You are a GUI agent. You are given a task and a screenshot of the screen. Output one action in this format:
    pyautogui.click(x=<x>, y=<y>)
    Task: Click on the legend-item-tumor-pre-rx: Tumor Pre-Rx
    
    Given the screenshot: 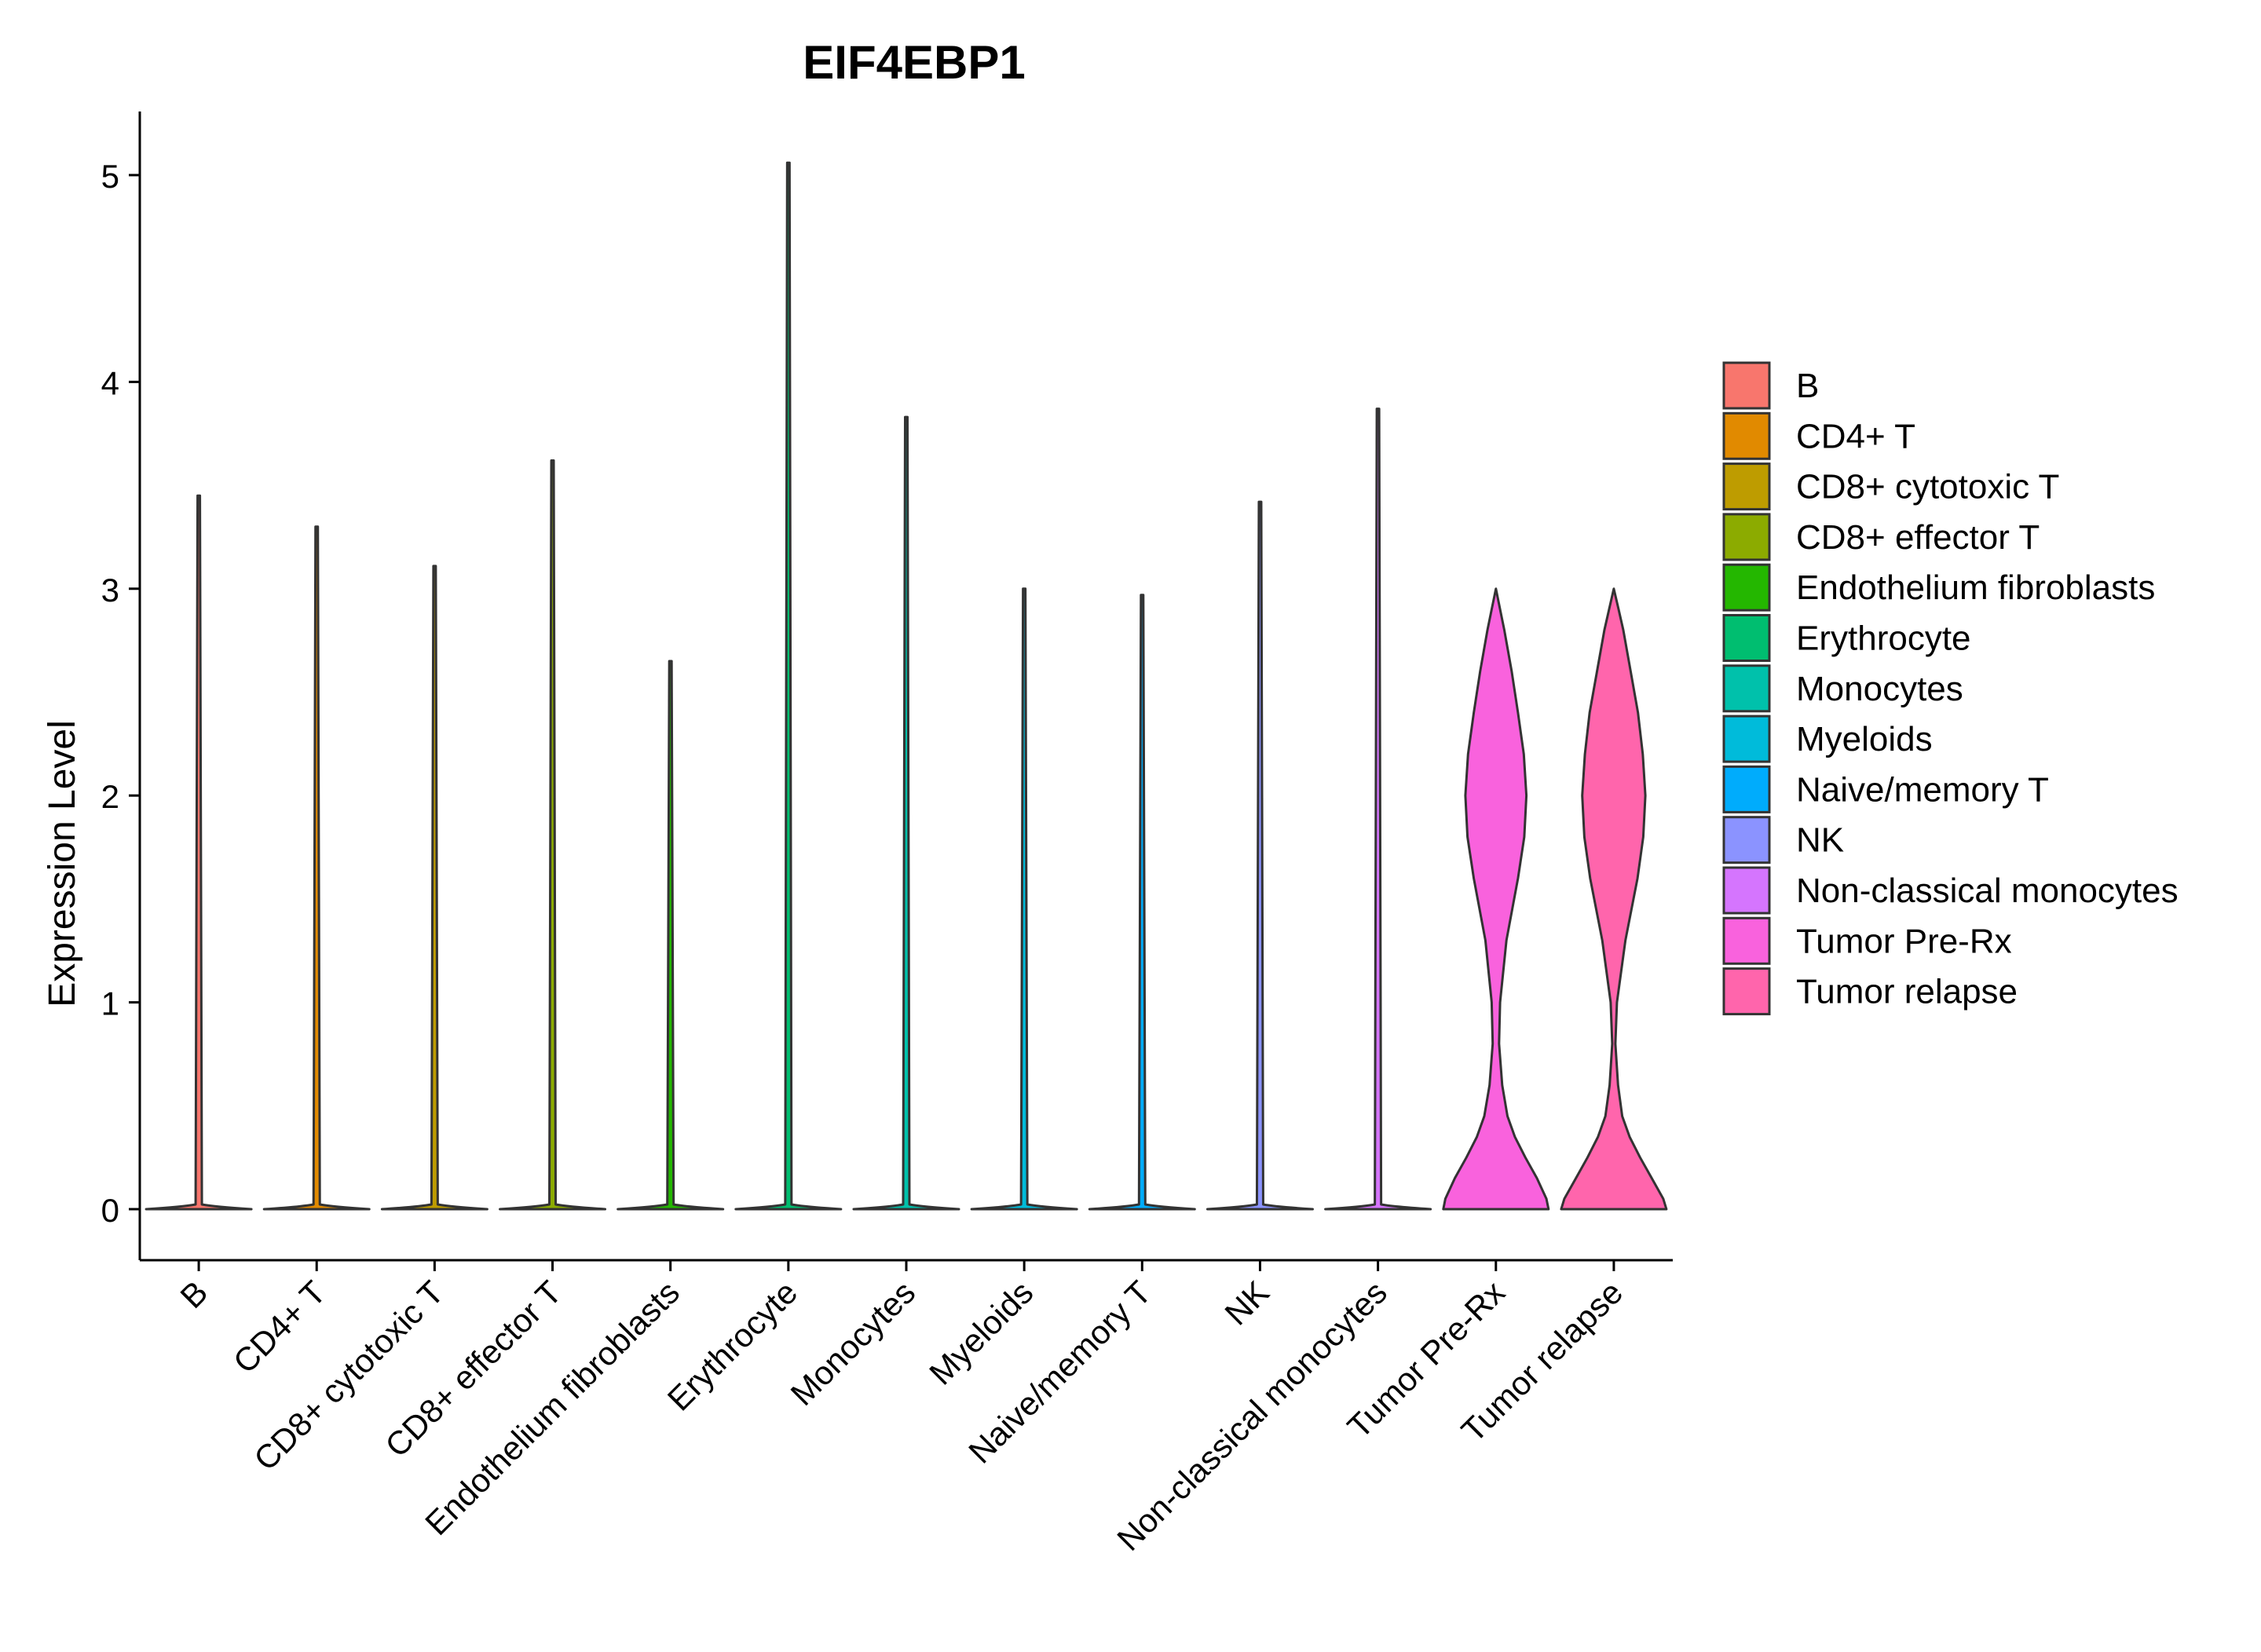 What is the action you would take?
    pyautogui.click(x=1867, y=940)
    